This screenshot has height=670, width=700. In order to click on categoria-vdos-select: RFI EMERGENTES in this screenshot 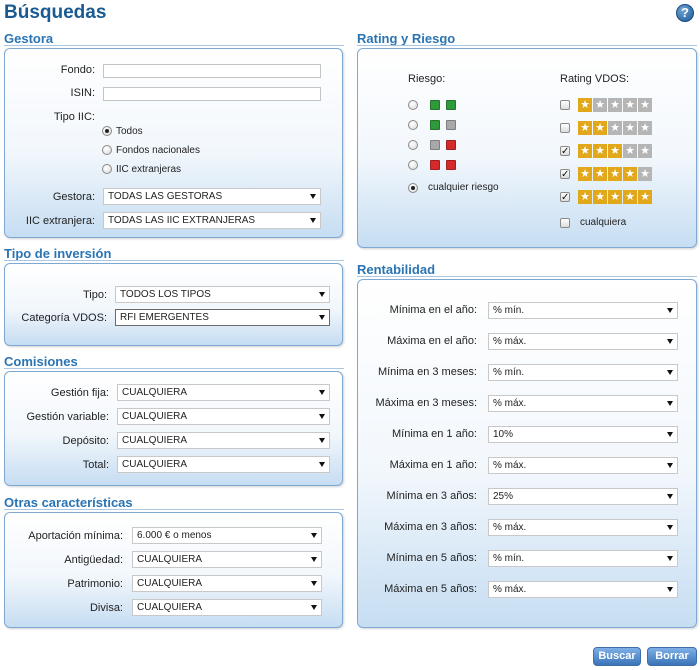, I will do `click(222, 317)`.